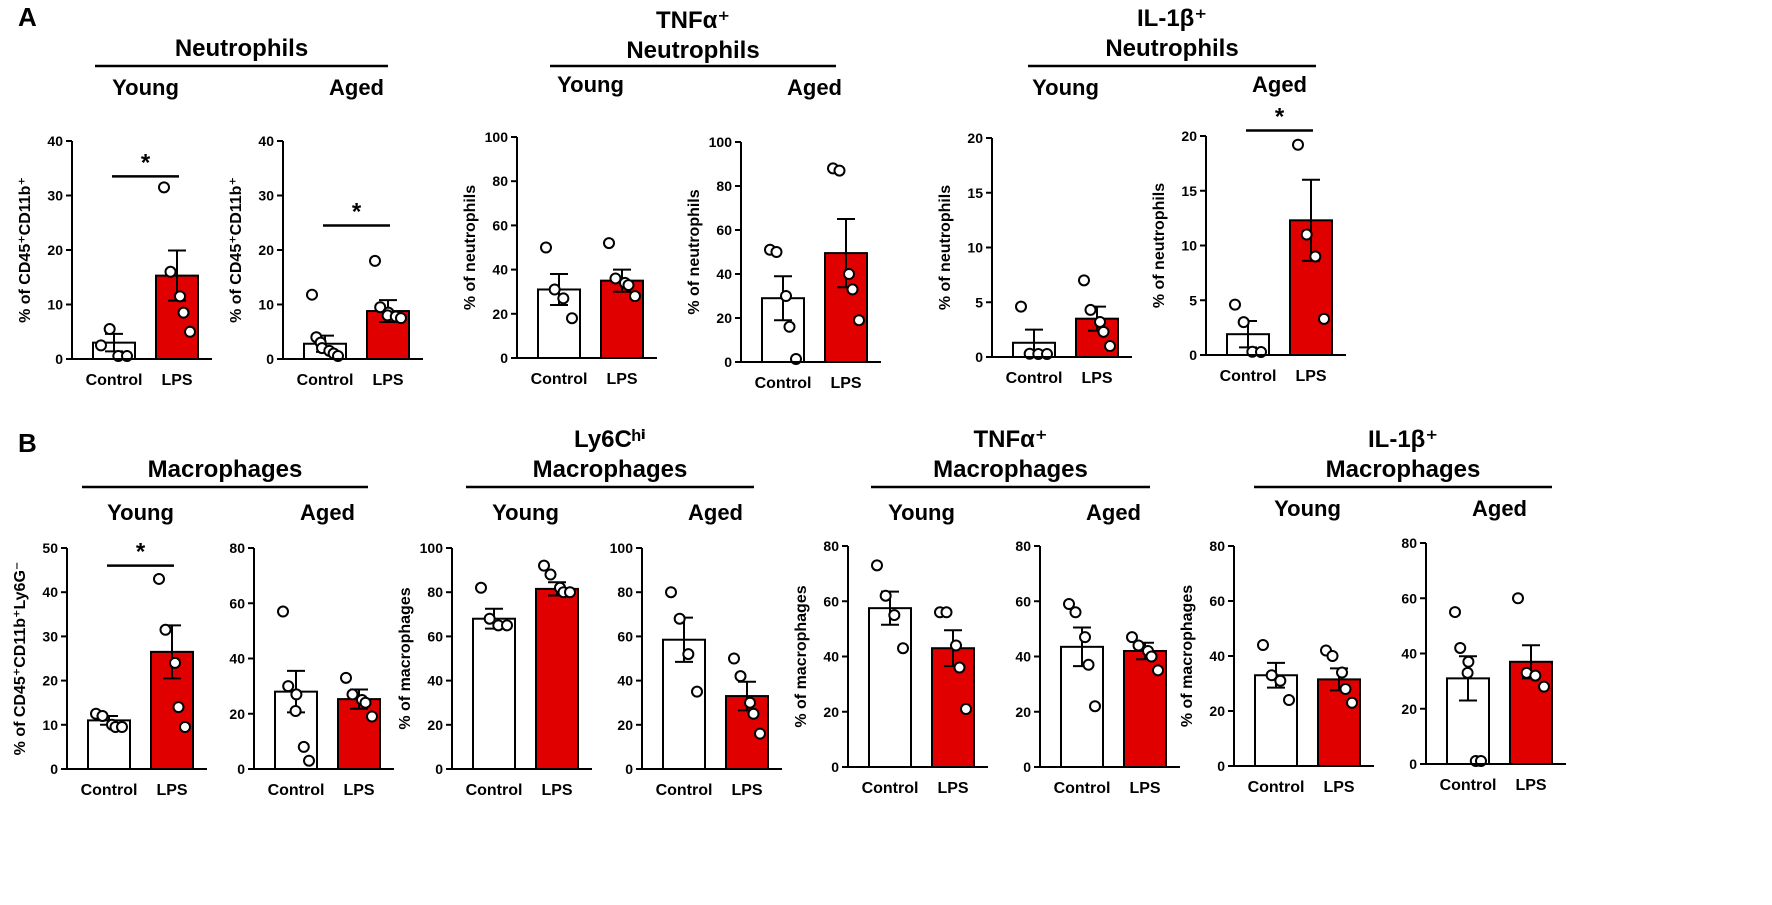 The width and height of the screenshot is (1772, 905). What do you see at coordinates (25, 250) in the screenshot?
I see `y-axis-title: % of CD45⁺CD11b⁺` at bounding box center [25, 250].